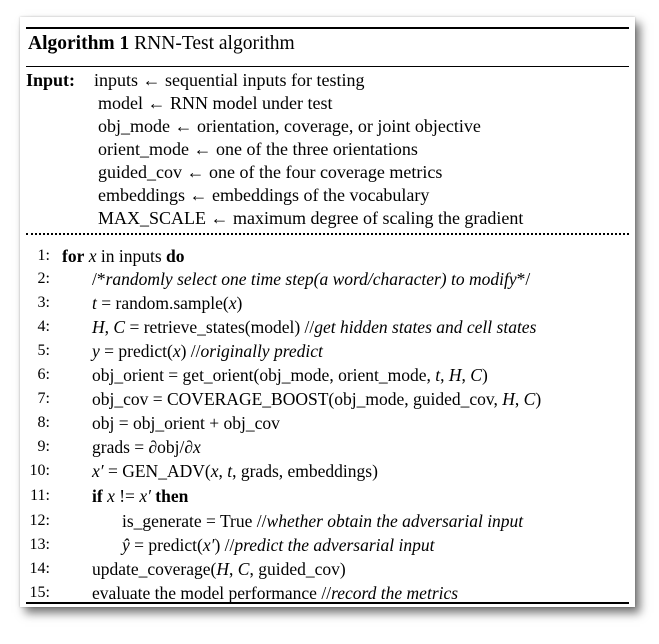  Describe the element at coordinates (220, 327) in the screenshot. I see `code-text: = retrieve_states(model) //` at that location.